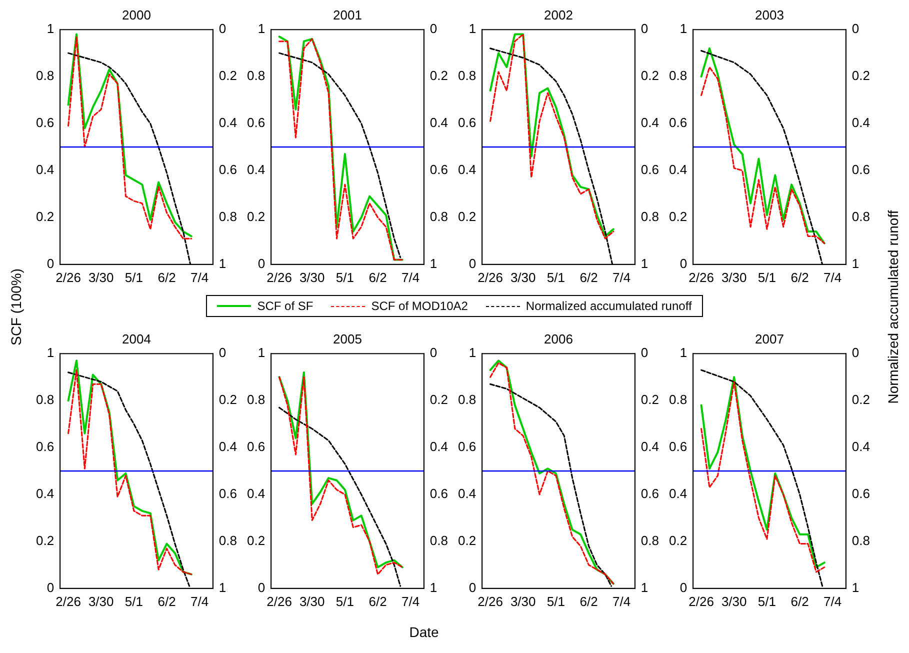  I want to click on chart-title: 2000, so click(136, 14).